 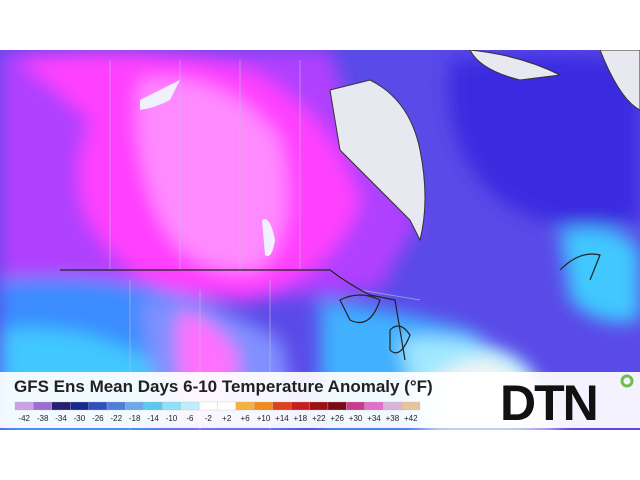 I want to click on legend-label: -38, so click(x=43, y=418).